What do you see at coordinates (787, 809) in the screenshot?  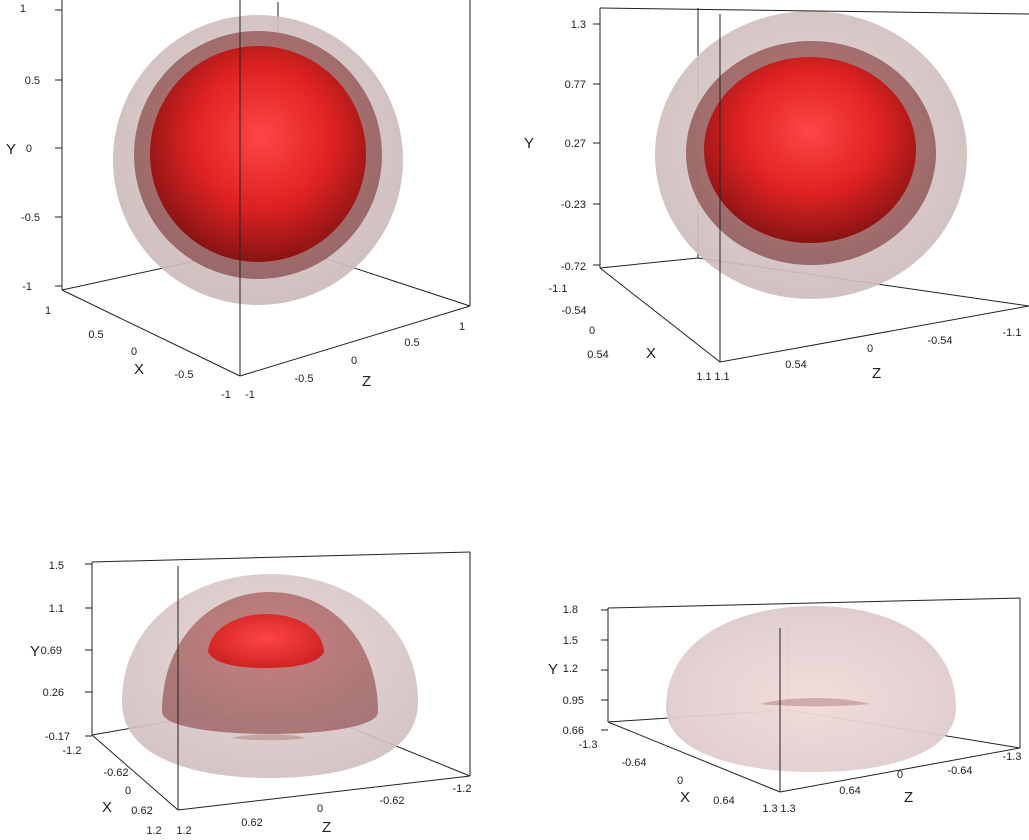 I see `plot-4-z-tick-1: 1.3` at bounding box center [787, 809].